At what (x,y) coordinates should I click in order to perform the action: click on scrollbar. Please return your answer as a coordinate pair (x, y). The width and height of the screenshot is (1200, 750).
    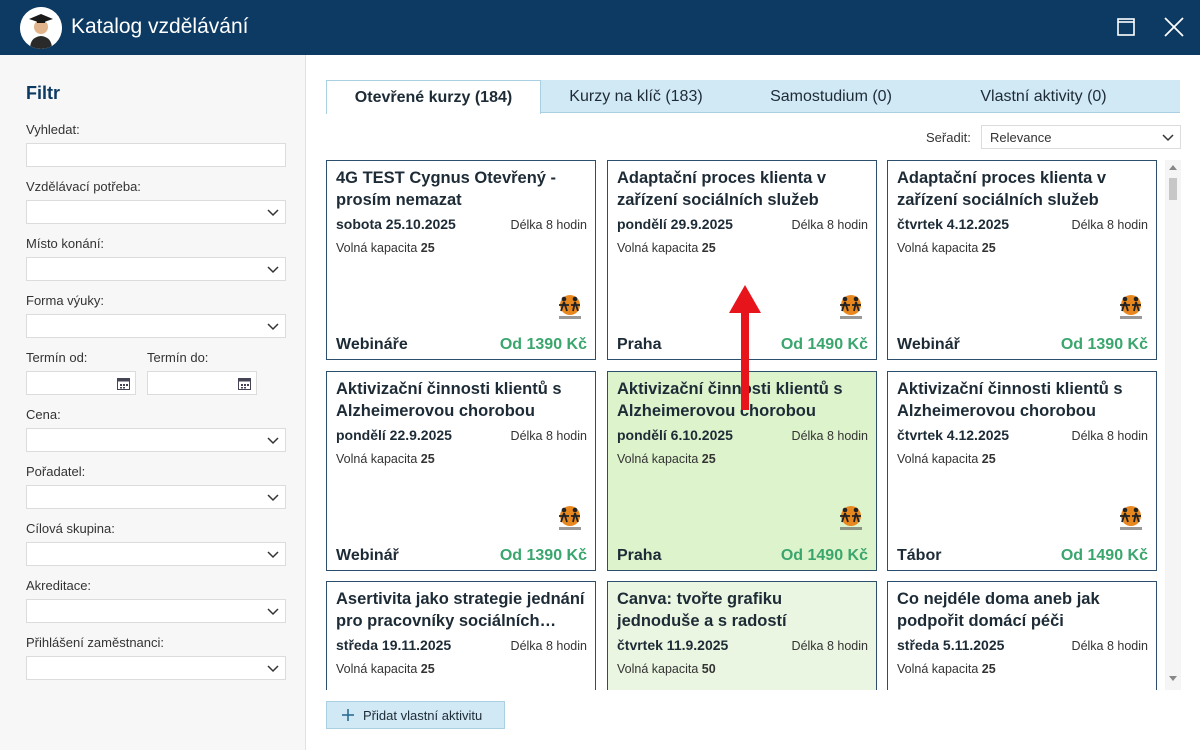
    Looking at the image, I should click on (1173, 425).